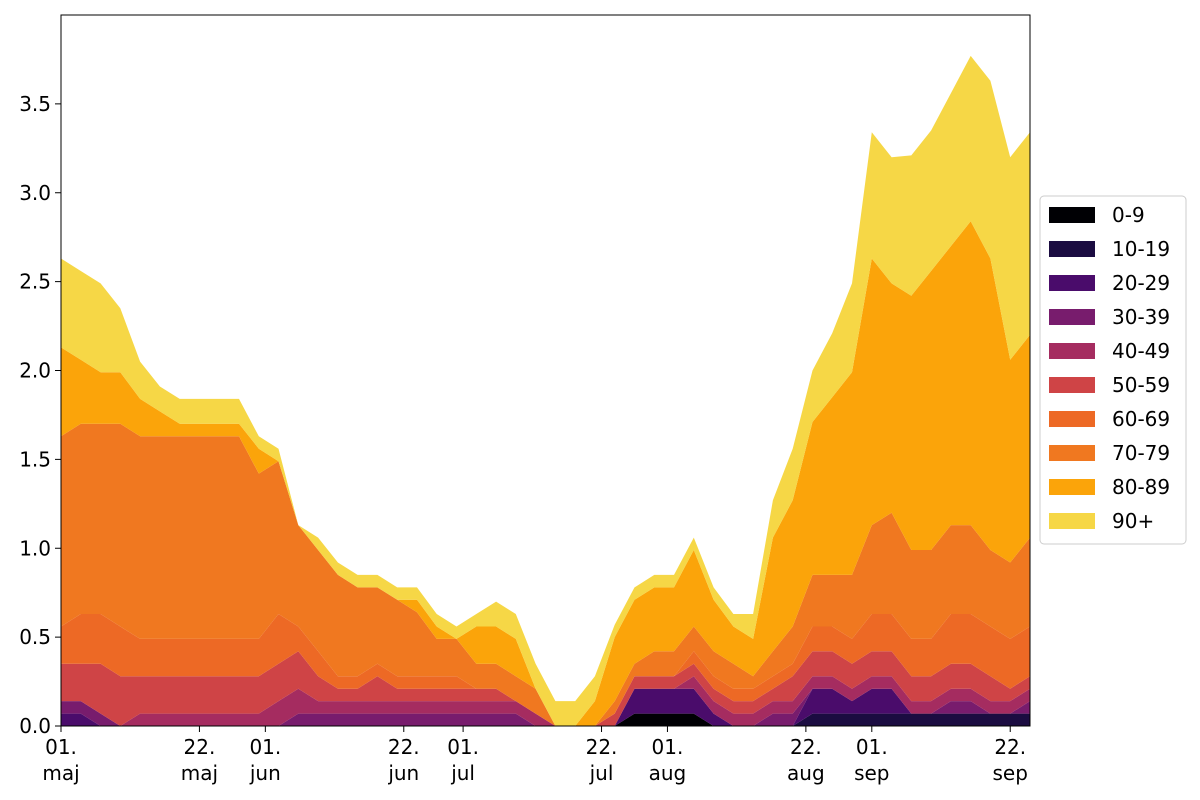 This screenshot has width=1200, height=800. I want to click on y-tick-label: 2.0, so click(35, 371).